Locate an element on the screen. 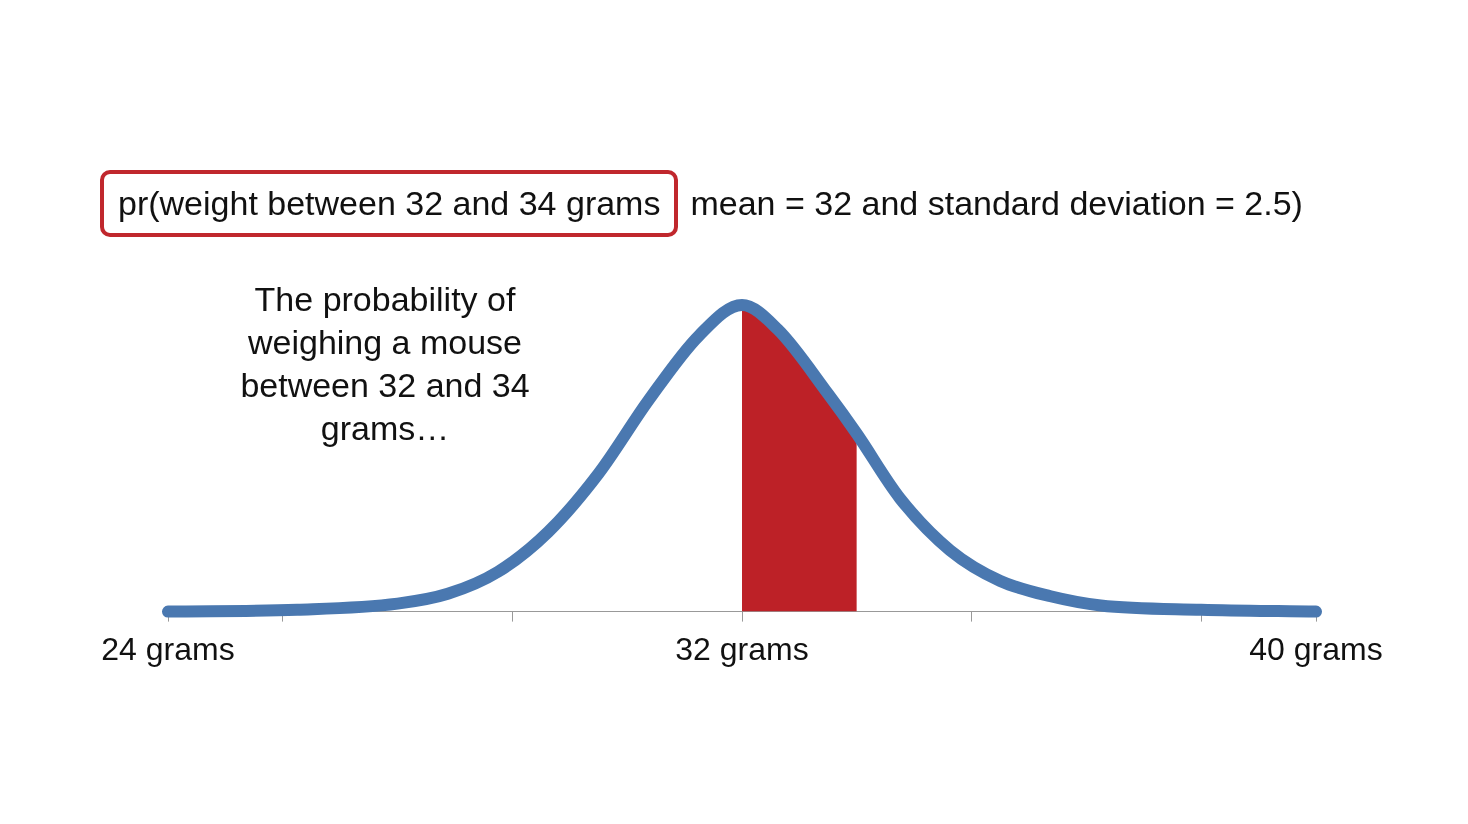  x-tick-label: 32 grams is located at coordinates (742, 648).